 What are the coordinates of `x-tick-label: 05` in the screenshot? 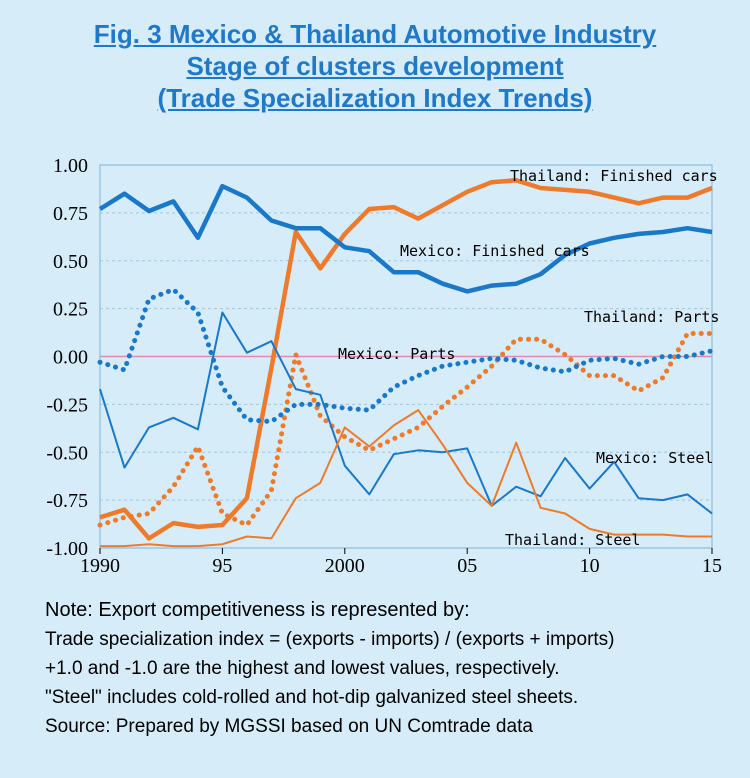 It's located at (467, 566).